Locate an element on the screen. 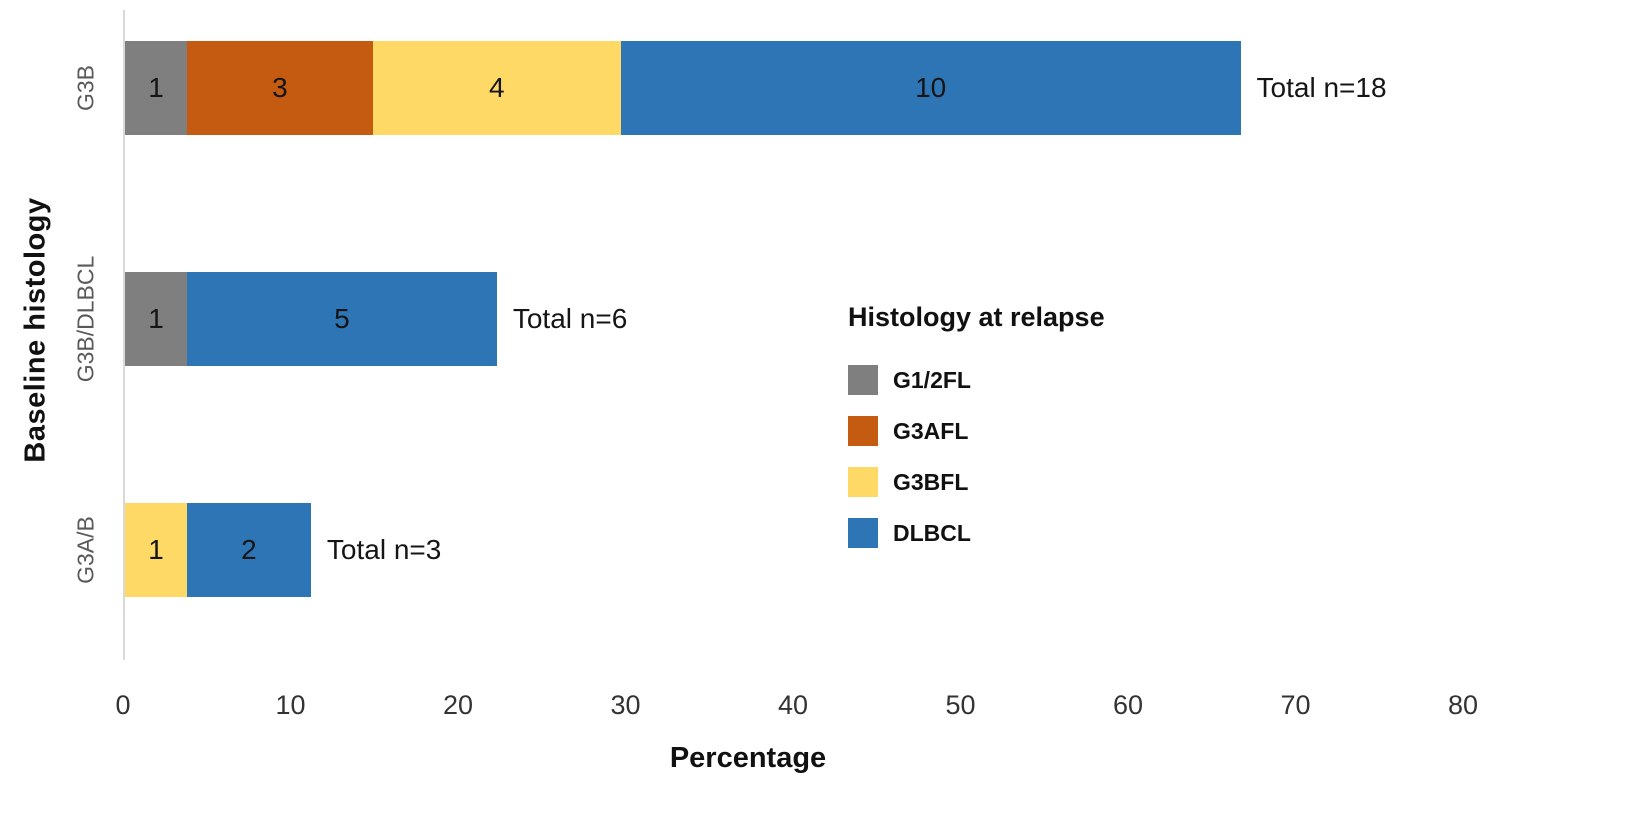  legend-label: G1/2FL is located at coordinates (932, 379).